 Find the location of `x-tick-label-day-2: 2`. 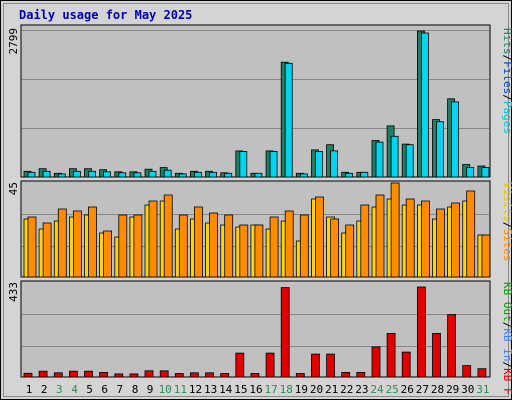

x-tick-label-day-2: 2 is located at coordinates (44, 389).